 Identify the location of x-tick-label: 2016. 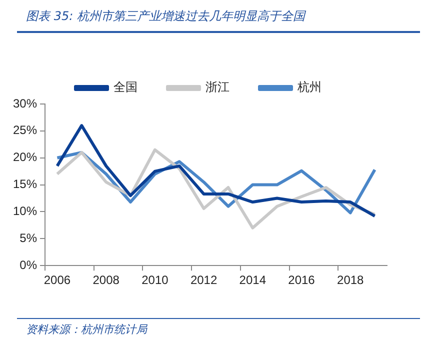
(302, 280).